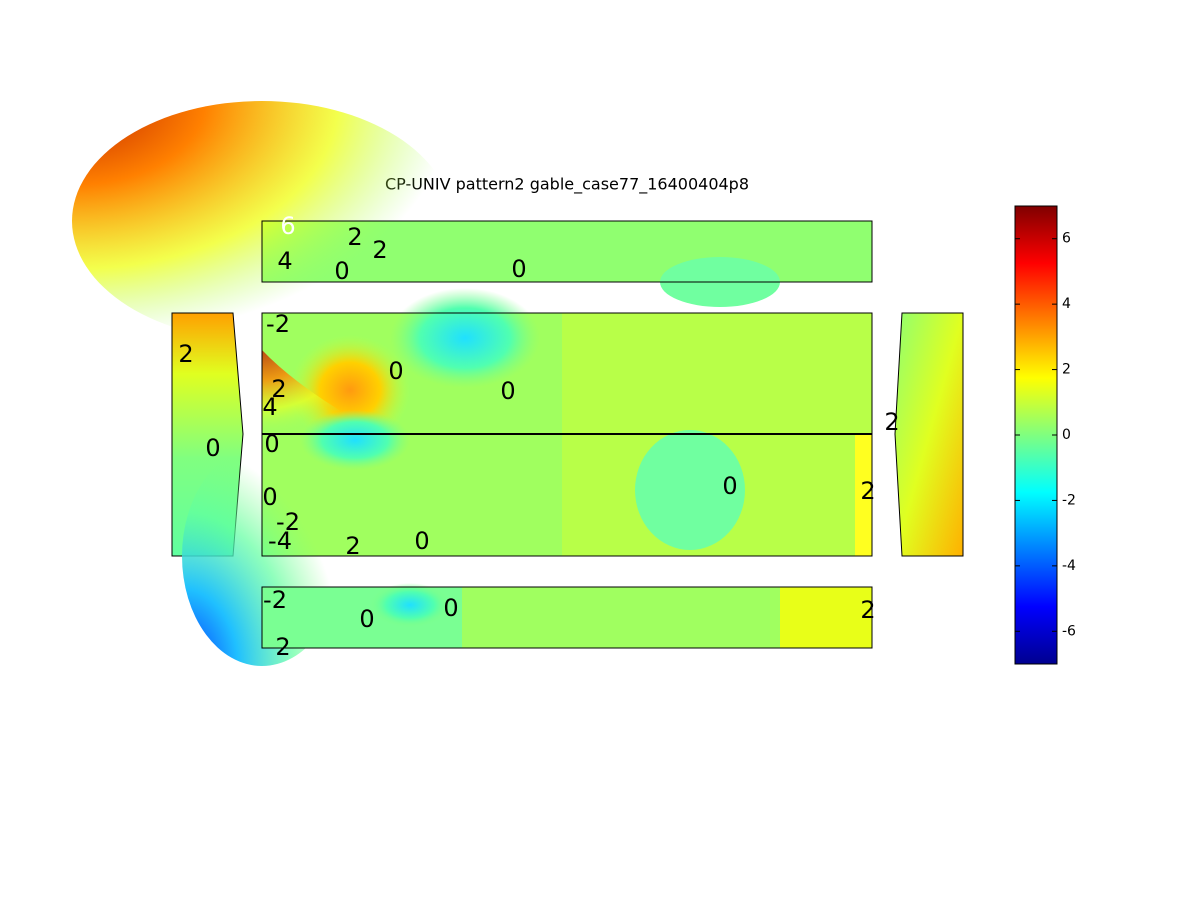  Describe the element at coordinates (1069, 500) in the screenshot. I see `colorbar-tick-label: -2` at that location.